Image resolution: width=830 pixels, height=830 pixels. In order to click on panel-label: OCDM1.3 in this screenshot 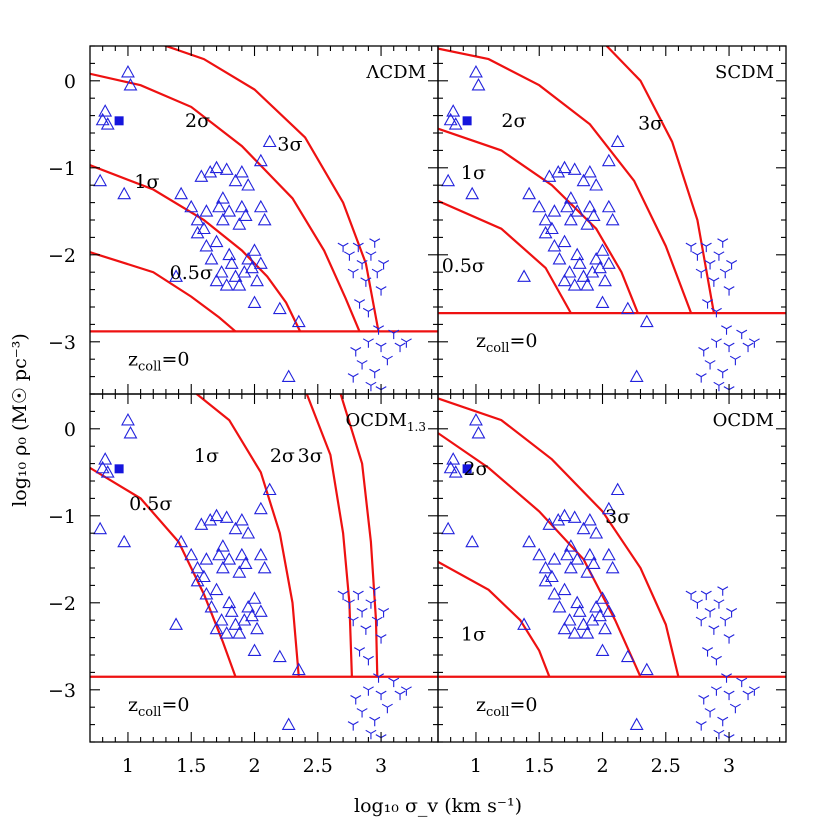, I will do `click(386, 422)`.